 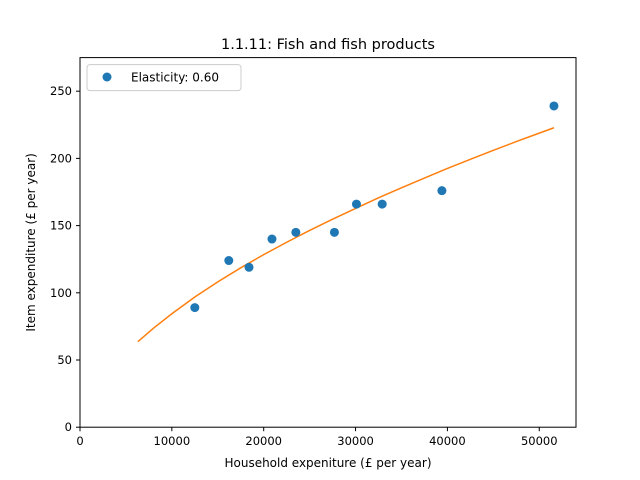 I want to click on y-tick-label: 200, so click(x=61, y=158).